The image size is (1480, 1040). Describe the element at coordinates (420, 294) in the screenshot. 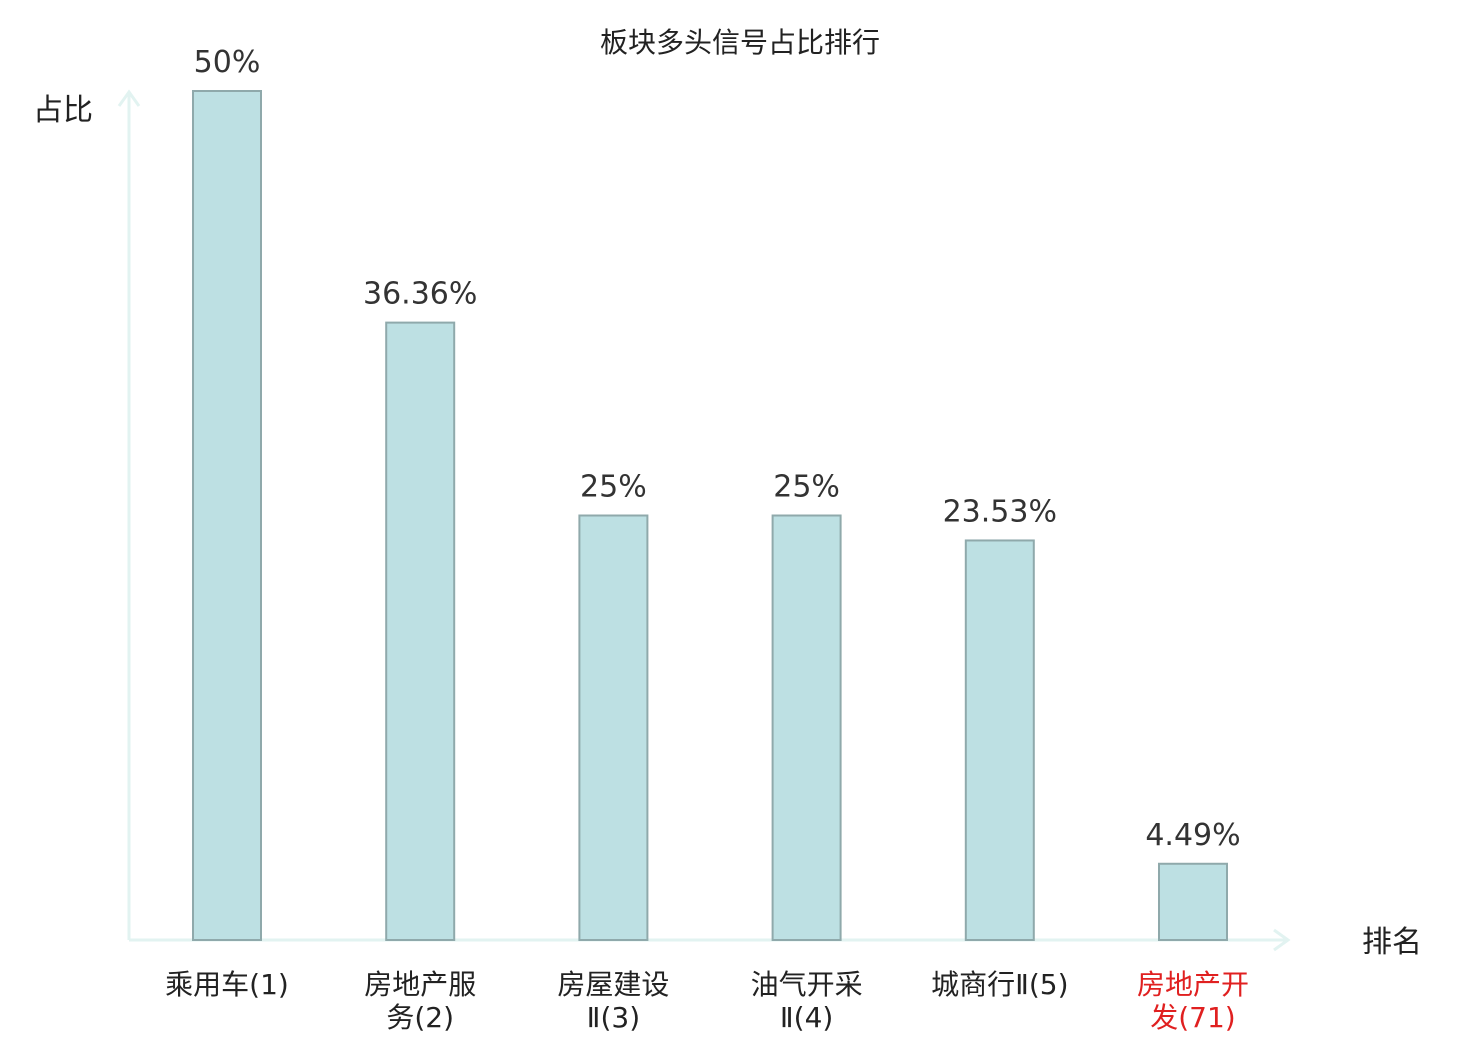

I see `value-label-2: 36.36%` at that location.